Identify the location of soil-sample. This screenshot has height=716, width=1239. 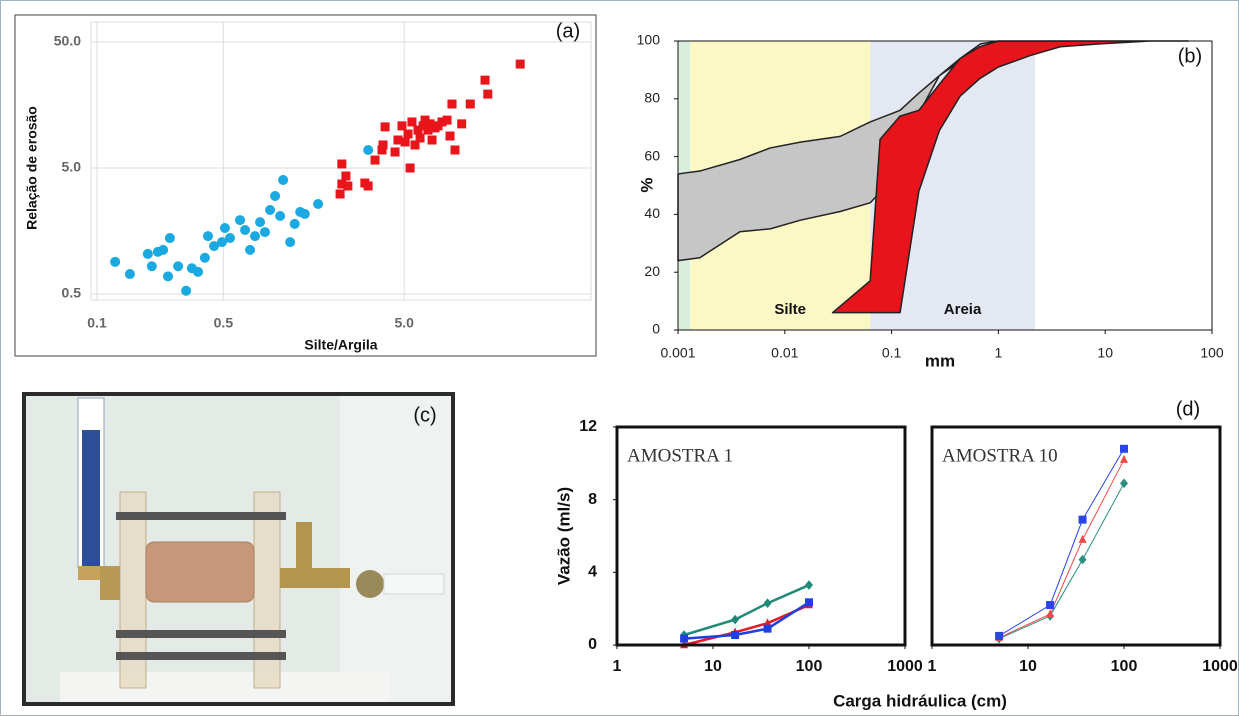
(200, 572).